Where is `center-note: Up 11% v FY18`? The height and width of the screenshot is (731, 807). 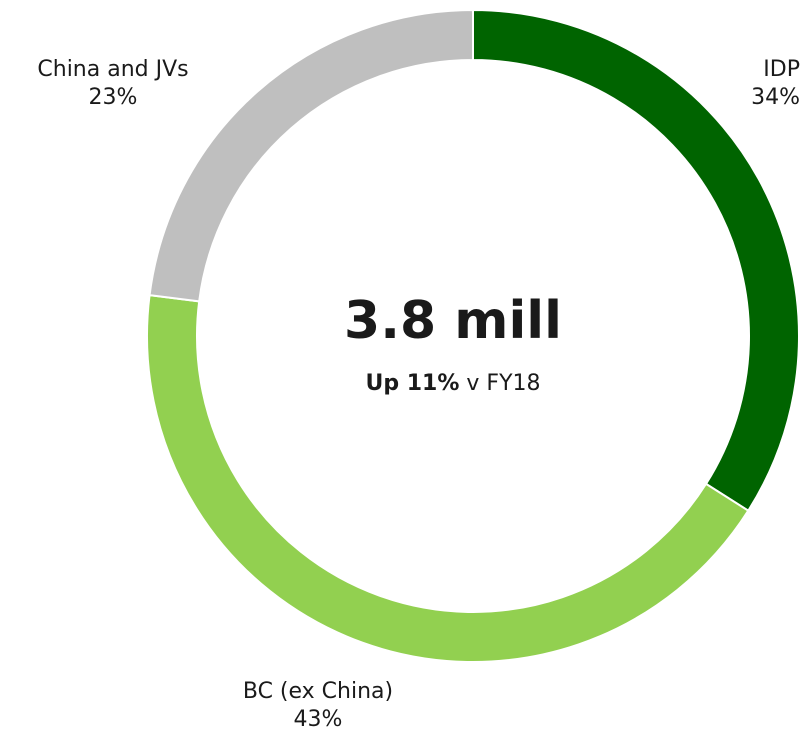 center-note: Up 11% v FY18 is located at coordinates (452, 383).